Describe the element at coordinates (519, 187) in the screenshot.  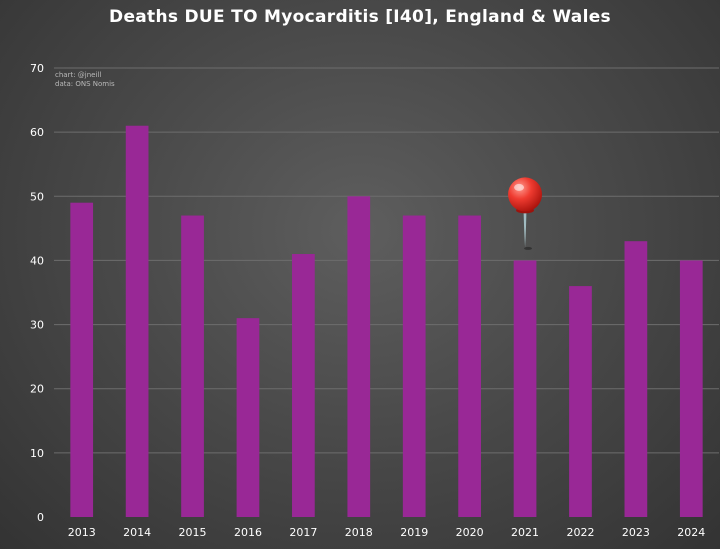
I see `pin-highlight` at that location.